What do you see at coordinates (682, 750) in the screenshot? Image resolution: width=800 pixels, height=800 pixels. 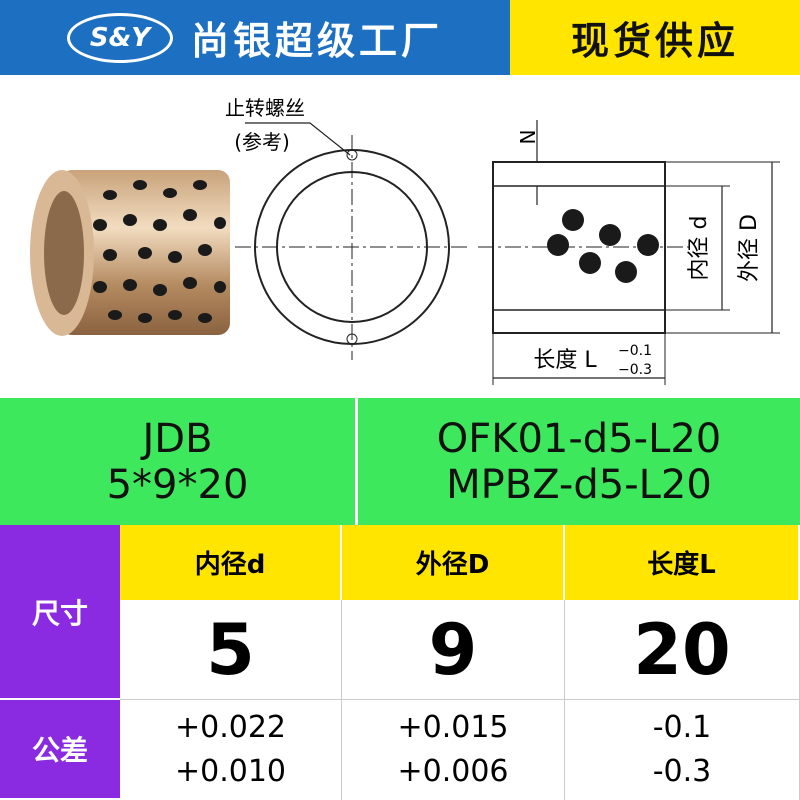 I see `tolerance-cell: -0.1 -0.3` at bounding box center [682, 750].